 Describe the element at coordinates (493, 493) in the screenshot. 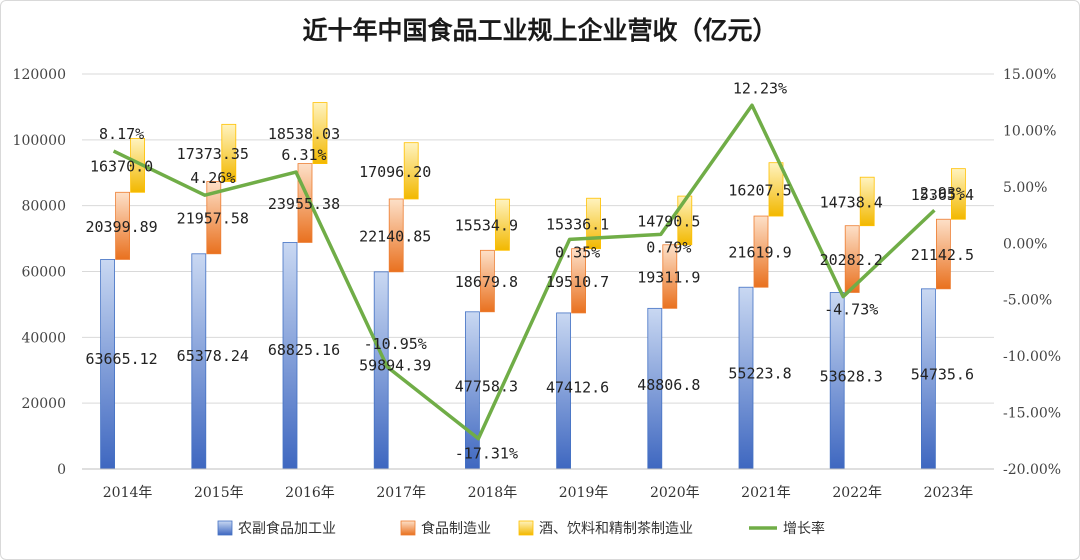

I see `x-tick-label: 2018年` at that location.